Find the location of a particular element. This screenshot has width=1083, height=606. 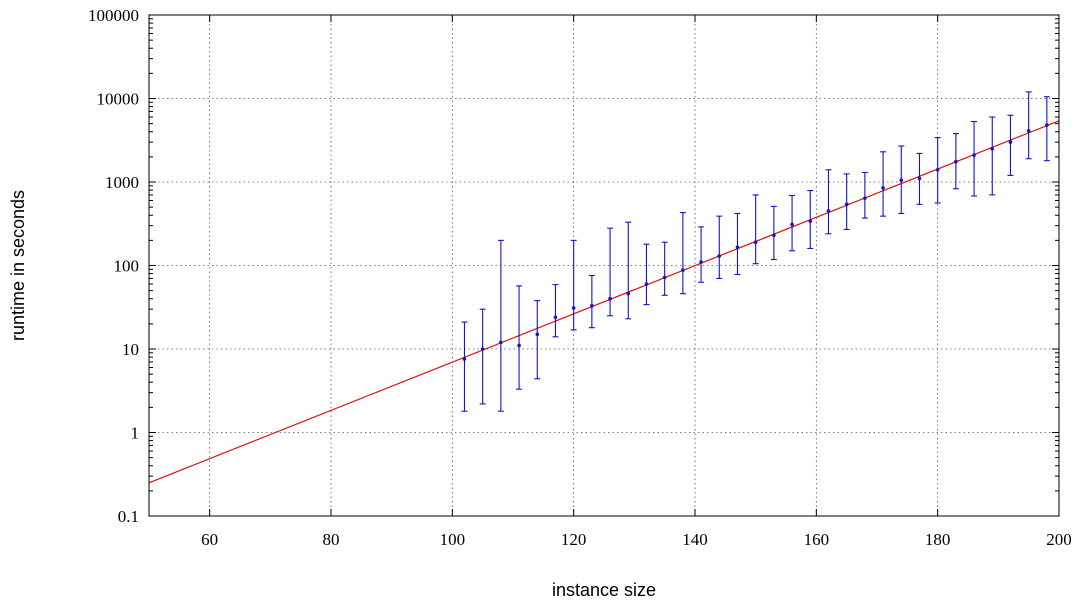

x-tick-label: 160 is located at coordinates (817, 539).